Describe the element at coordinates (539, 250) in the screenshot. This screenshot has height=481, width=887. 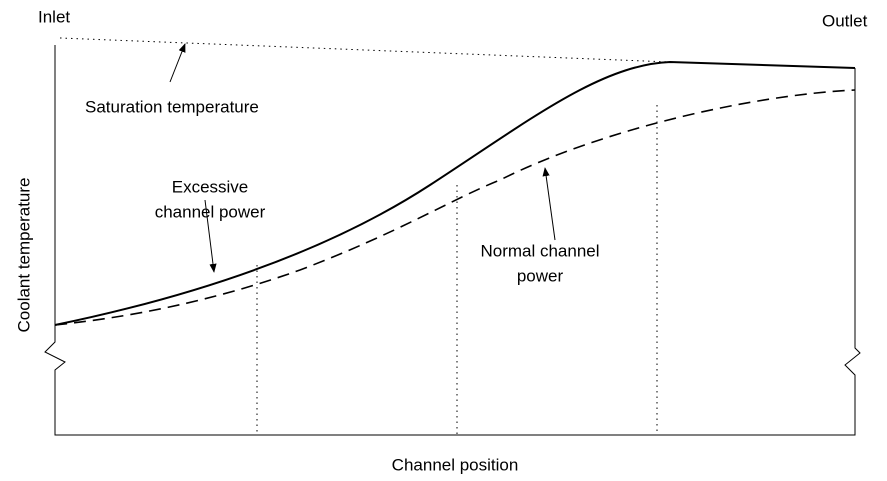
I see `normal-label: Normal channel` at that location.